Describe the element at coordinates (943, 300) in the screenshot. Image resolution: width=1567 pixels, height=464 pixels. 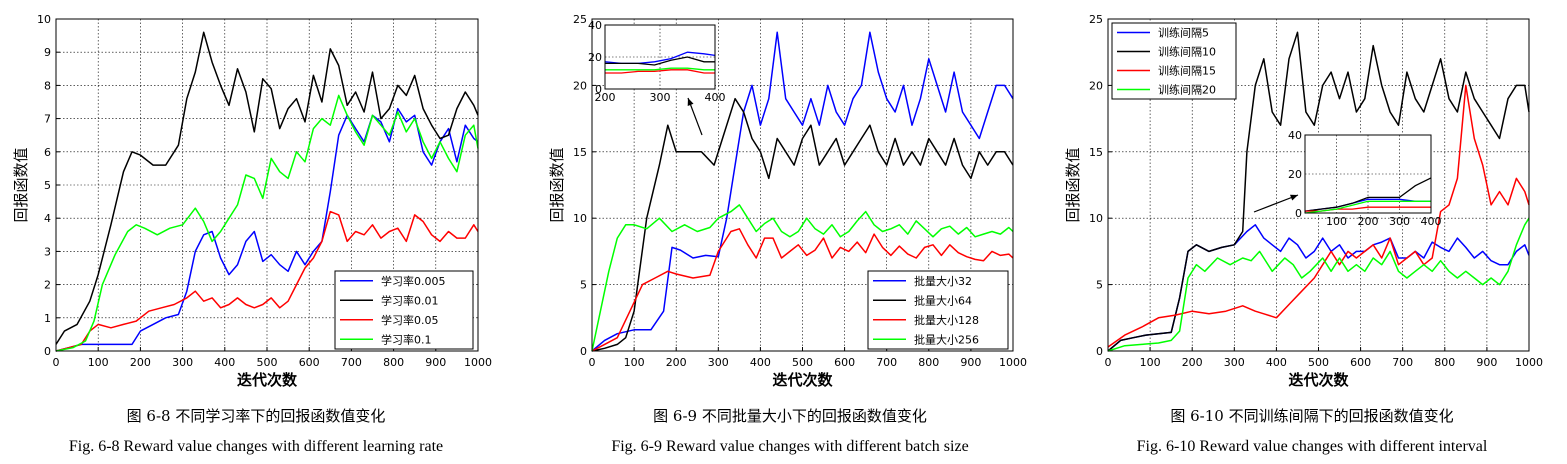
I see `legend-label-2: 批量大小64` at that location.